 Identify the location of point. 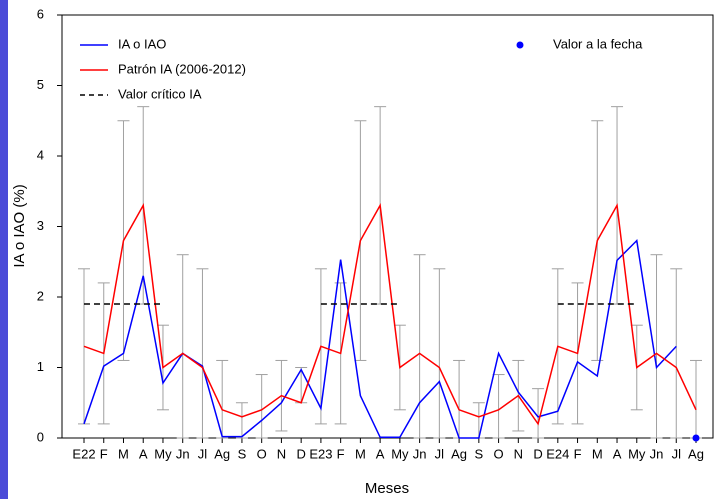
(696, 438).